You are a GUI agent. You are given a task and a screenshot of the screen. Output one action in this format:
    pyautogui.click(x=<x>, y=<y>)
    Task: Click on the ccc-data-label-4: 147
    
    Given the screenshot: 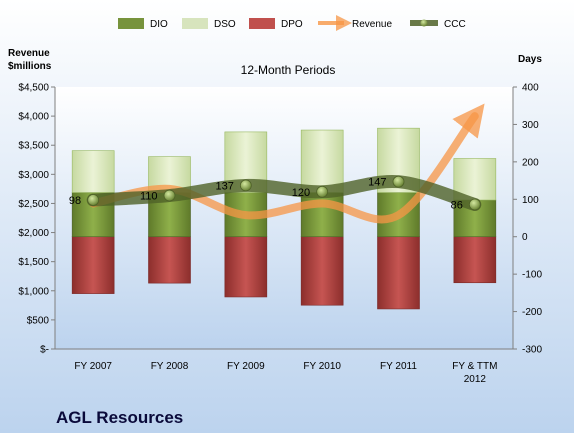 What is the action you would take?
    pyautogui.click(x=377, y=183)
    